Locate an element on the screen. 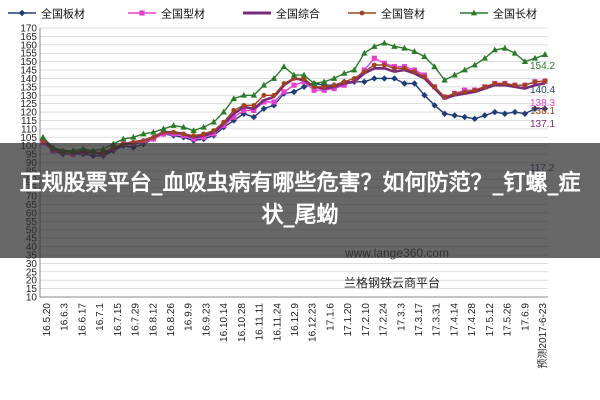  x-tick-label: 17.3.31 is located at coordinates (437, 320).